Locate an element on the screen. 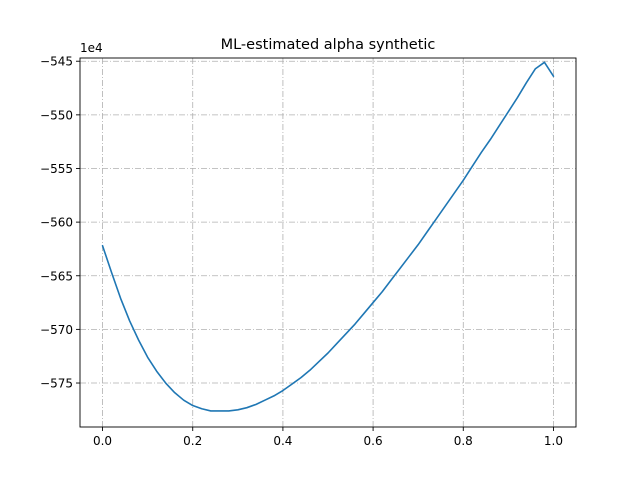  x-tick-label: 0.6 is located at coordinates (373, 441).